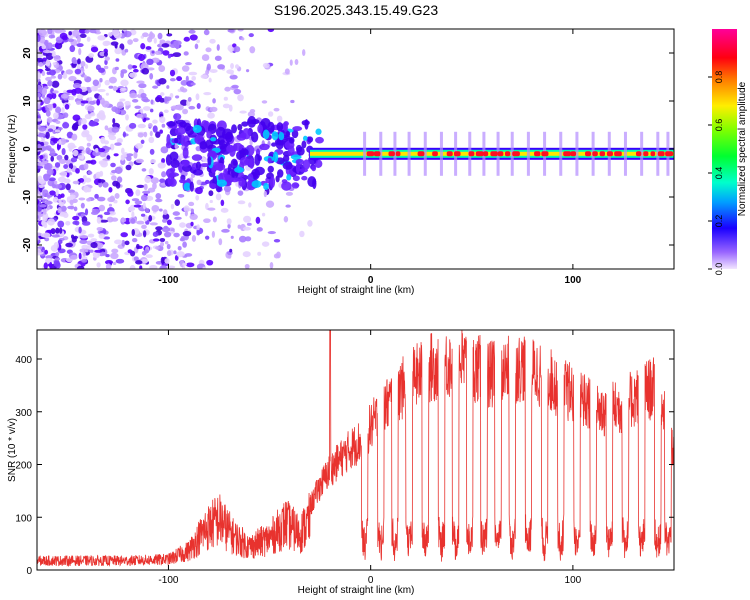 The height and width of the screenshot is (600, 750). I want to click on y-tick-label: -10, so click(27, 196).